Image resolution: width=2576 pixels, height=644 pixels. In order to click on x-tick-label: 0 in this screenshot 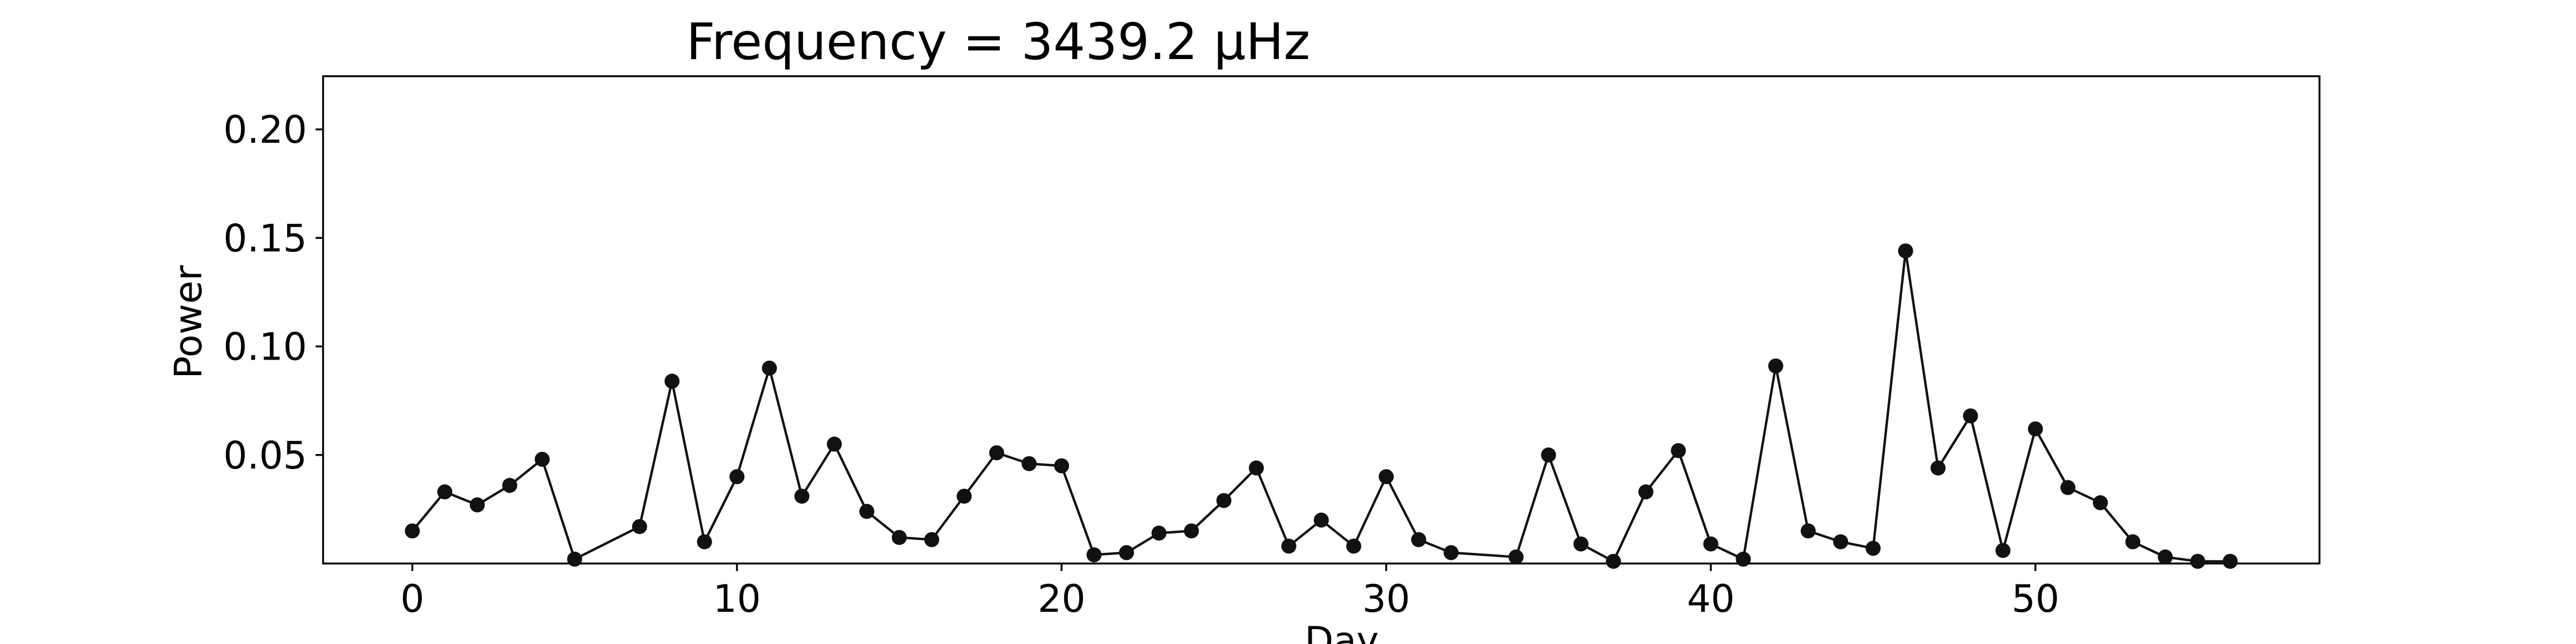, I will do `click(412, 599)`.